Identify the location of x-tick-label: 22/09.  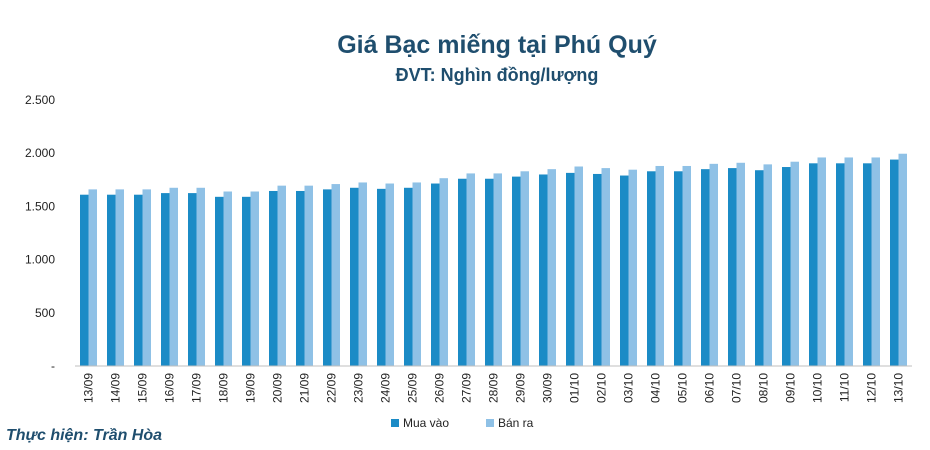
(332, 388).